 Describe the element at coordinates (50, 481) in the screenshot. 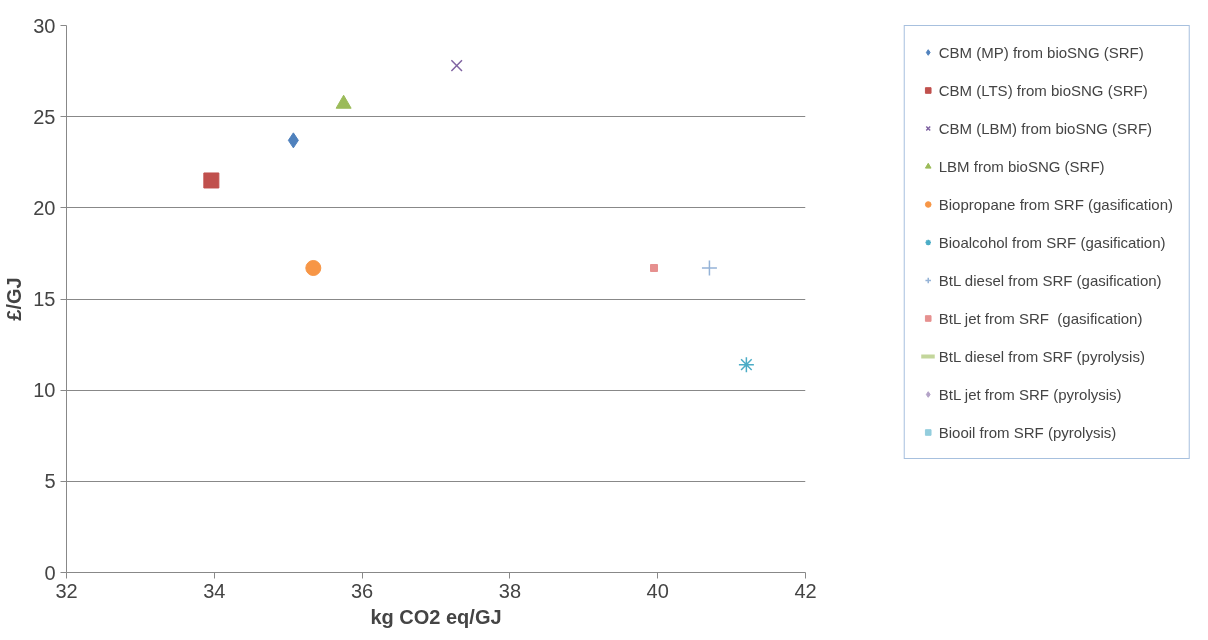

I see `y-tick-label: 5` at that location.